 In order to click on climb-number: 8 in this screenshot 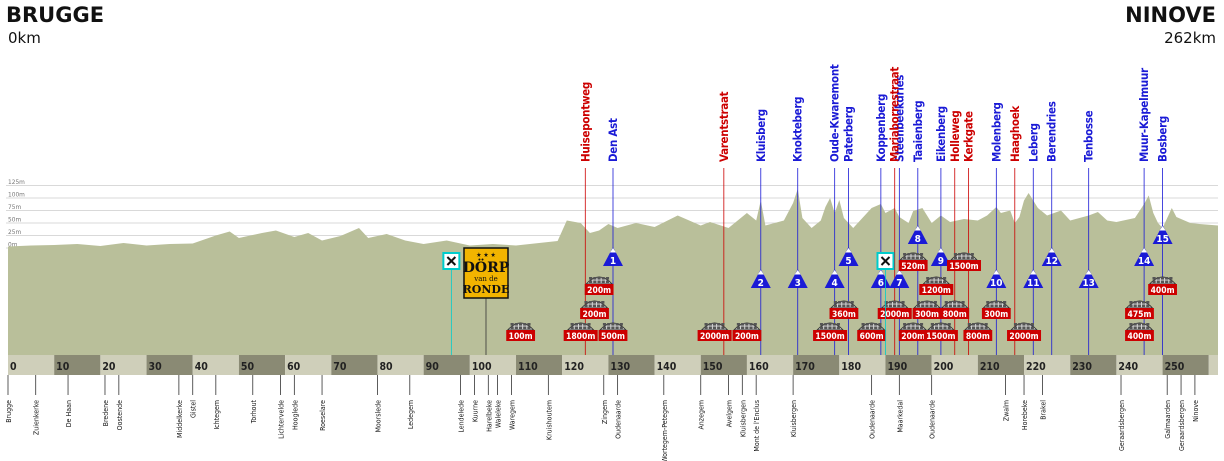, I will do `click(918, 239)`.